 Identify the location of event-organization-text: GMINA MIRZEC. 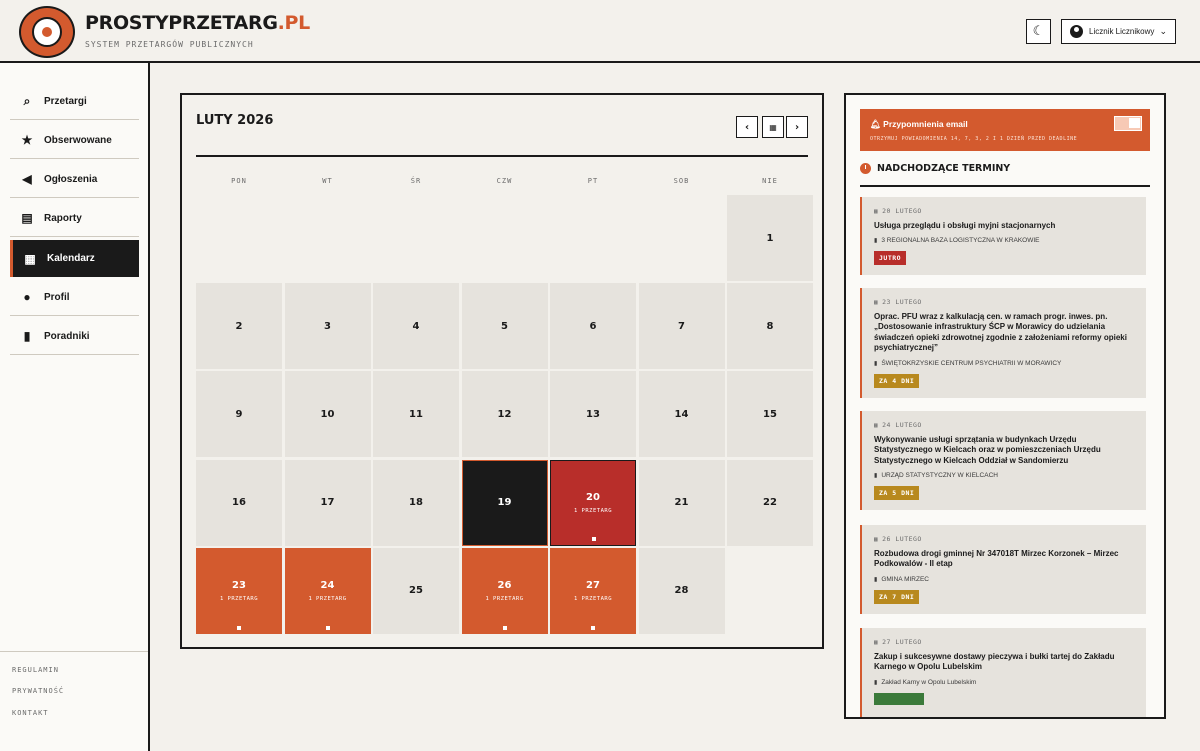
(905, 579).